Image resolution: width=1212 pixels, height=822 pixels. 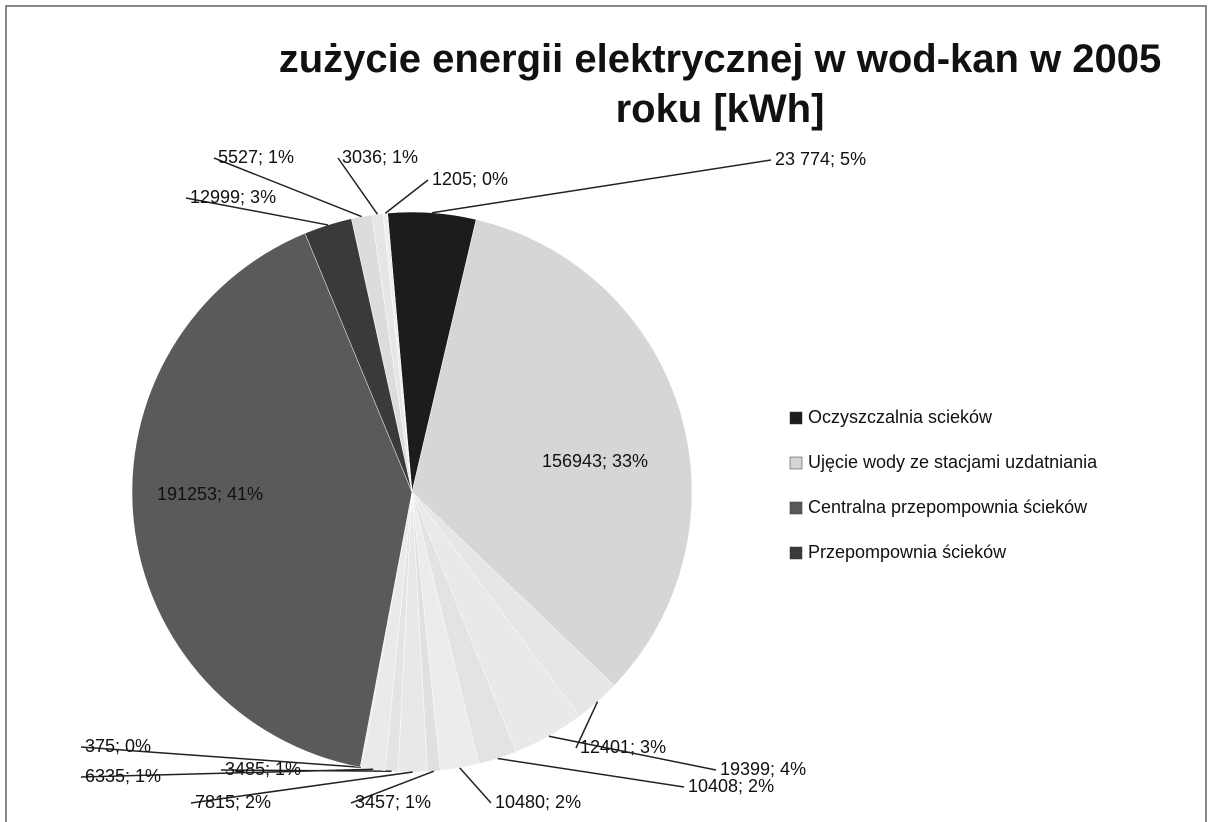 What do you see at coordinates (820, 159) in the screenshot?
I see `data-label: 23 774; 5%` at bounding box center [820, 159].